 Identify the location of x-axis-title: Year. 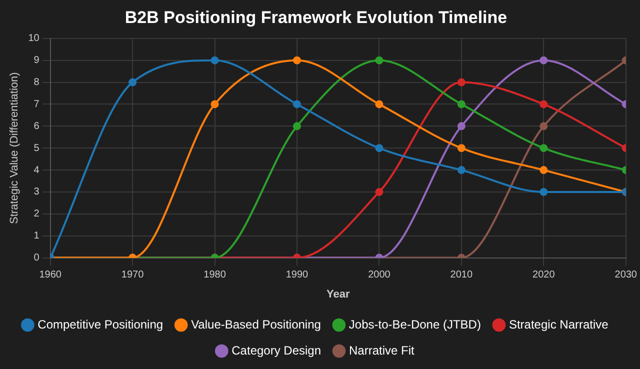
(338, 294).